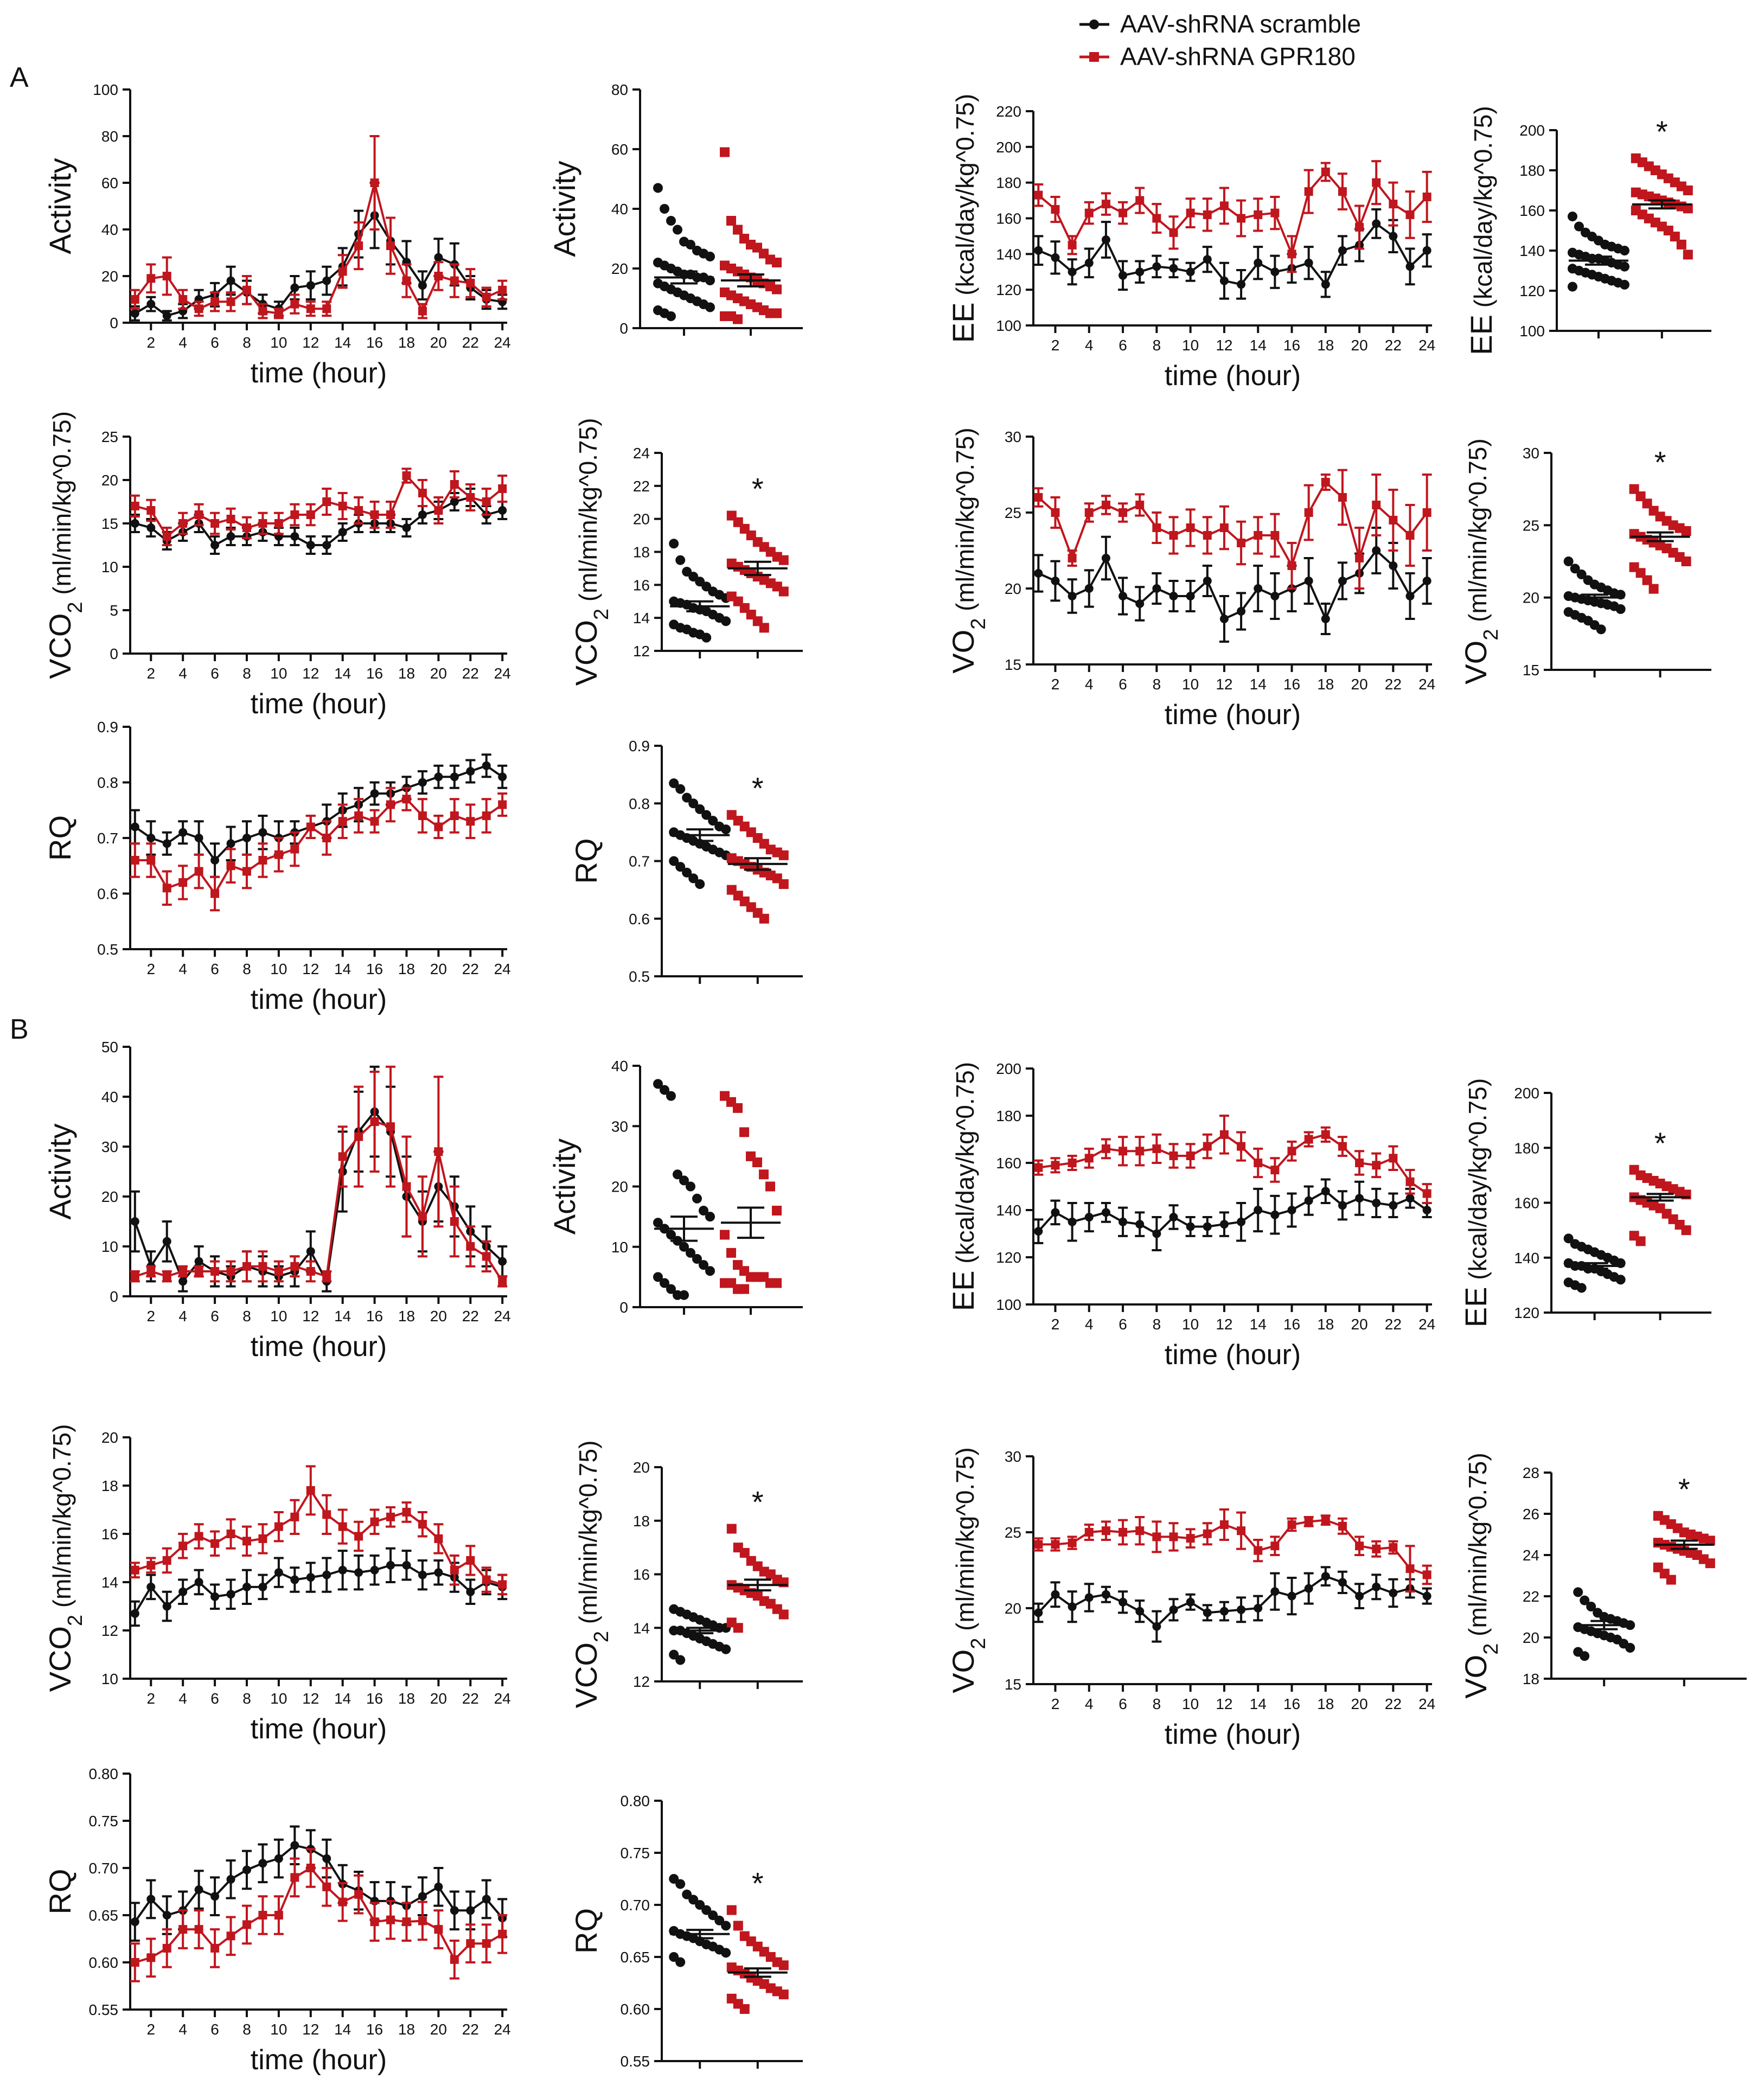 The height and width of the screenshot is (2092, 1764). I want to click on y-tick-label: 140, so click(1008, 255).